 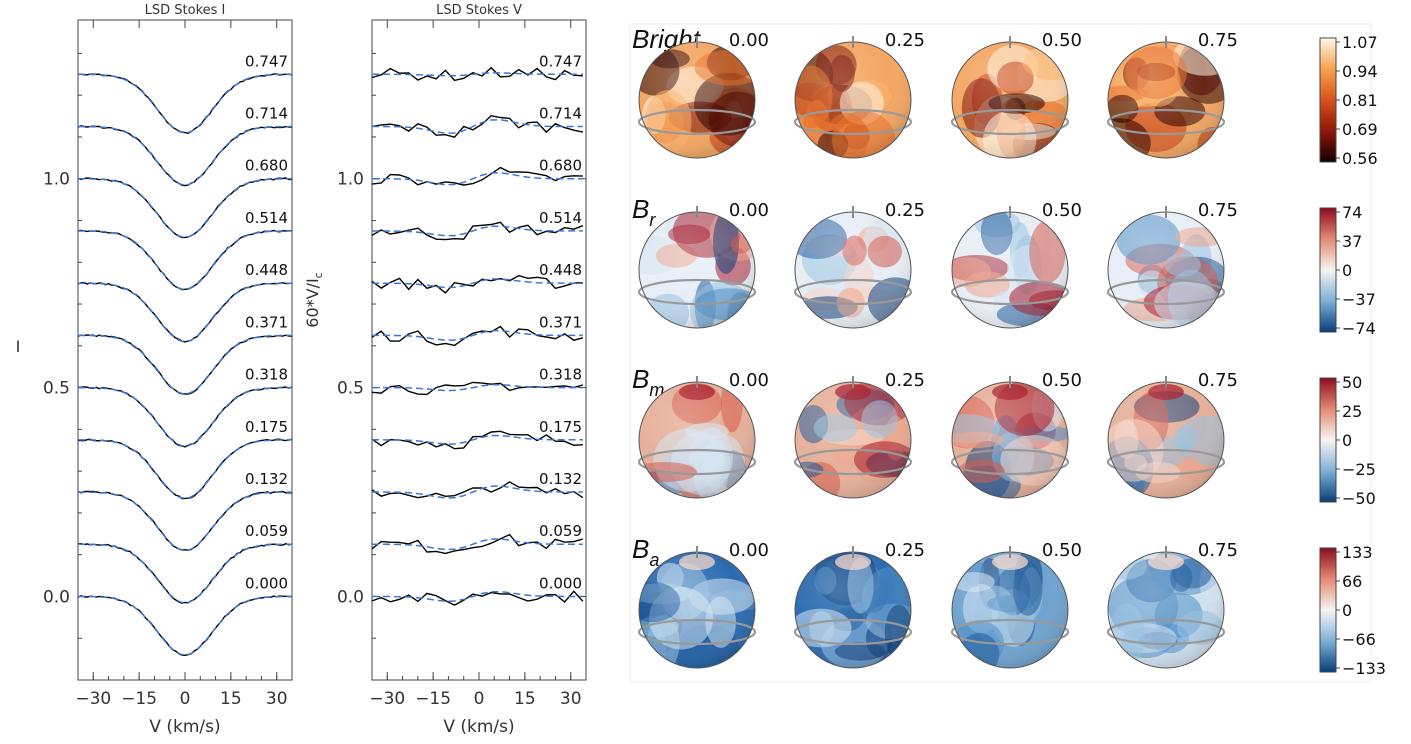 I want to click on colorbar-tick-label: 50, so click(x=1352, y=382).